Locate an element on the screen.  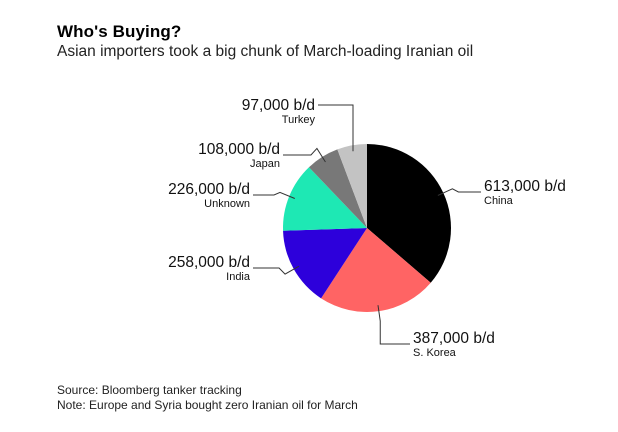
slice-value-label: 258,000 b/d is located at coordinates (209, 262).